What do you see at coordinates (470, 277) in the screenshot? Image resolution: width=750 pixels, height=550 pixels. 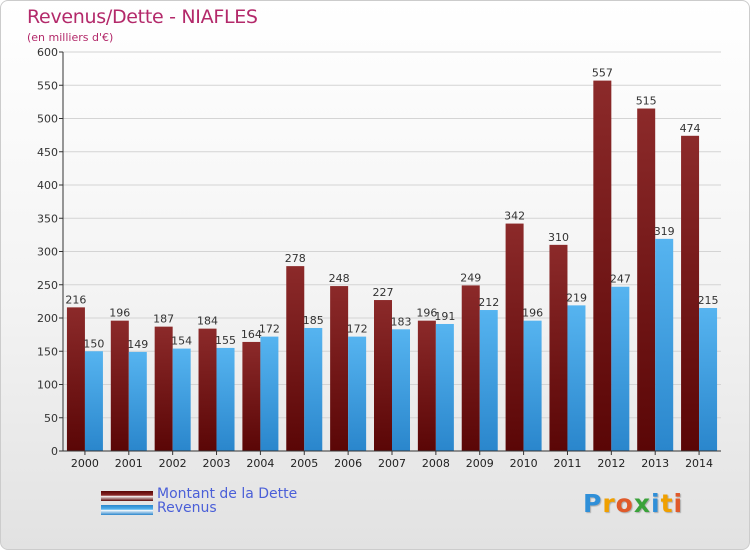 I see `data-label: 249` at bounding box center [470, 277].